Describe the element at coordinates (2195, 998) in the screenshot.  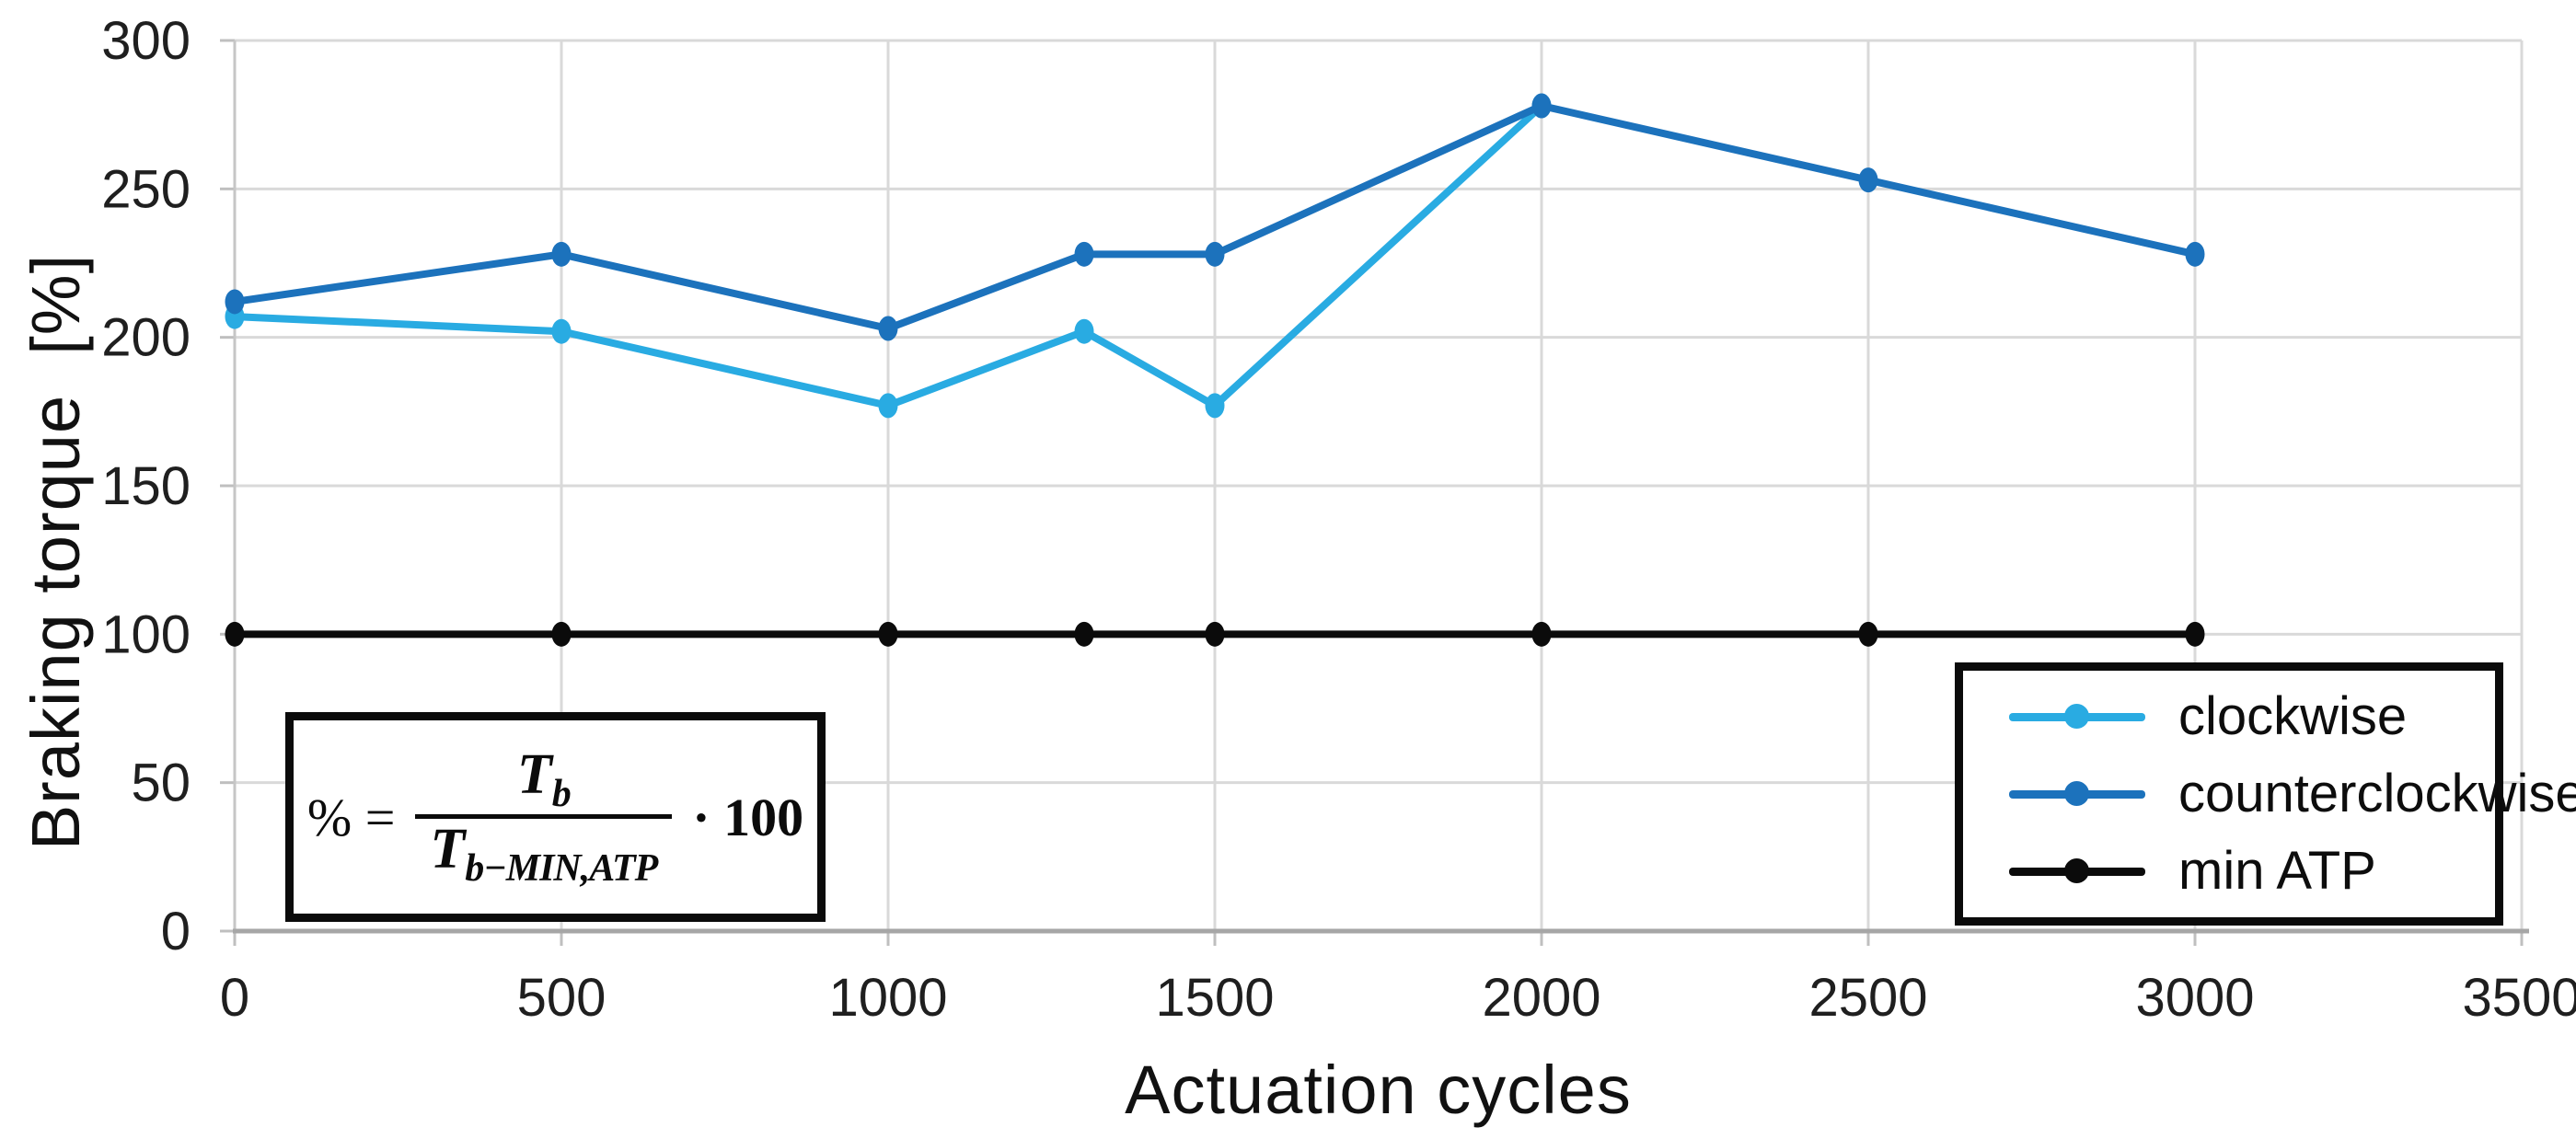
I see `x-tick-label: 3000` at that location.